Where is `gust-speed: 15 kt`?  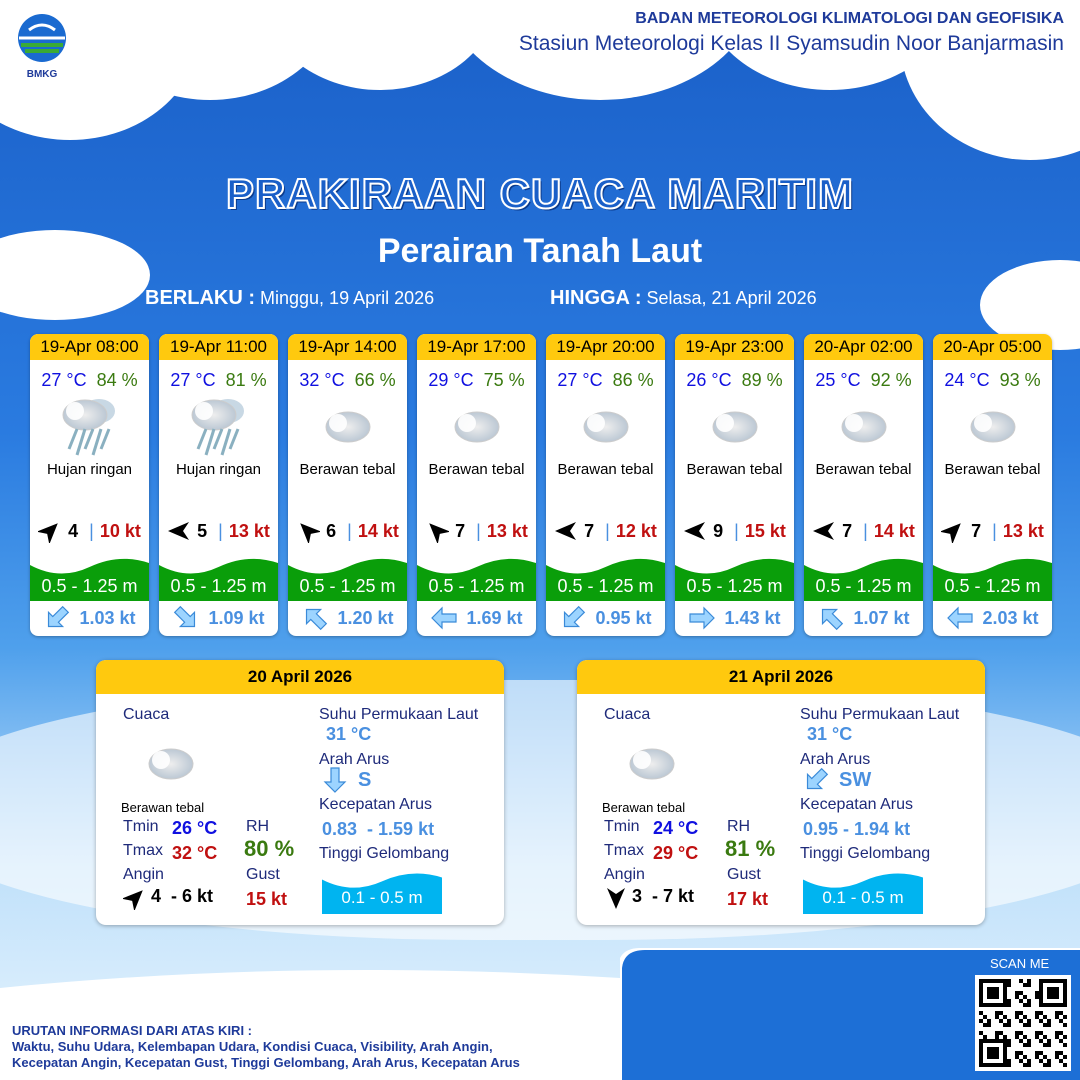 gust-speed: 15 kt is located at coordinates (765, 530).